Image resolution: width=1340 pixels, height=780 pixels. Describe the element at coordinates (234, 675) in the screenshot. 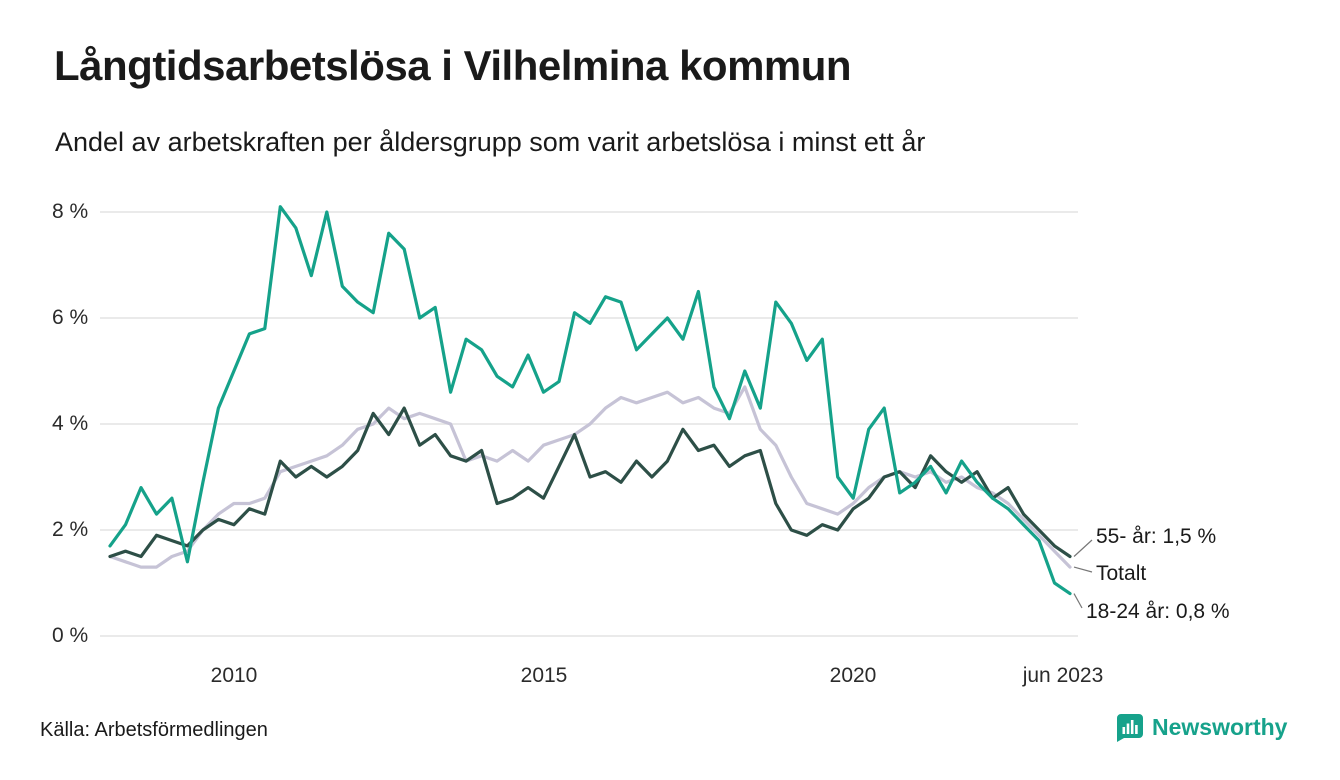

I see `x-axis-tick-label: 2010` at that location.